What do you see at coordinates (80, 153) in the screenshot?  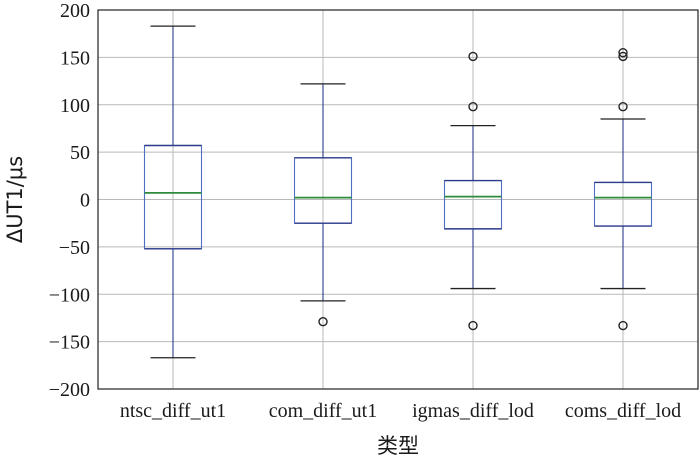 I see `y-tick-label: 50` at bounding box center [80, 153].